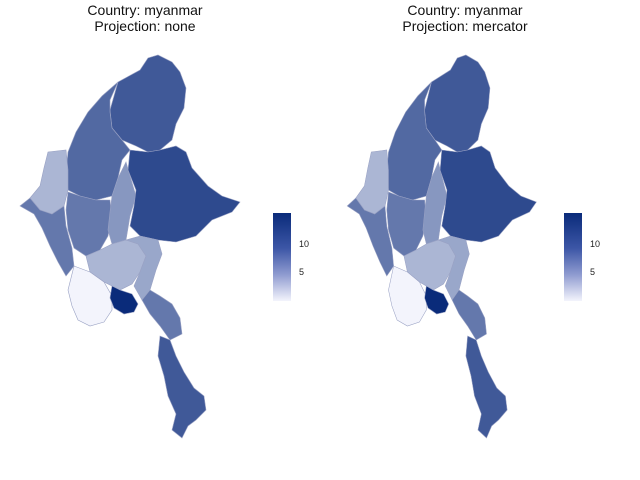 The height and width of the screenshot is (480, 640). I want to click on projection-line: Projection: mercator, so click(465, 26).